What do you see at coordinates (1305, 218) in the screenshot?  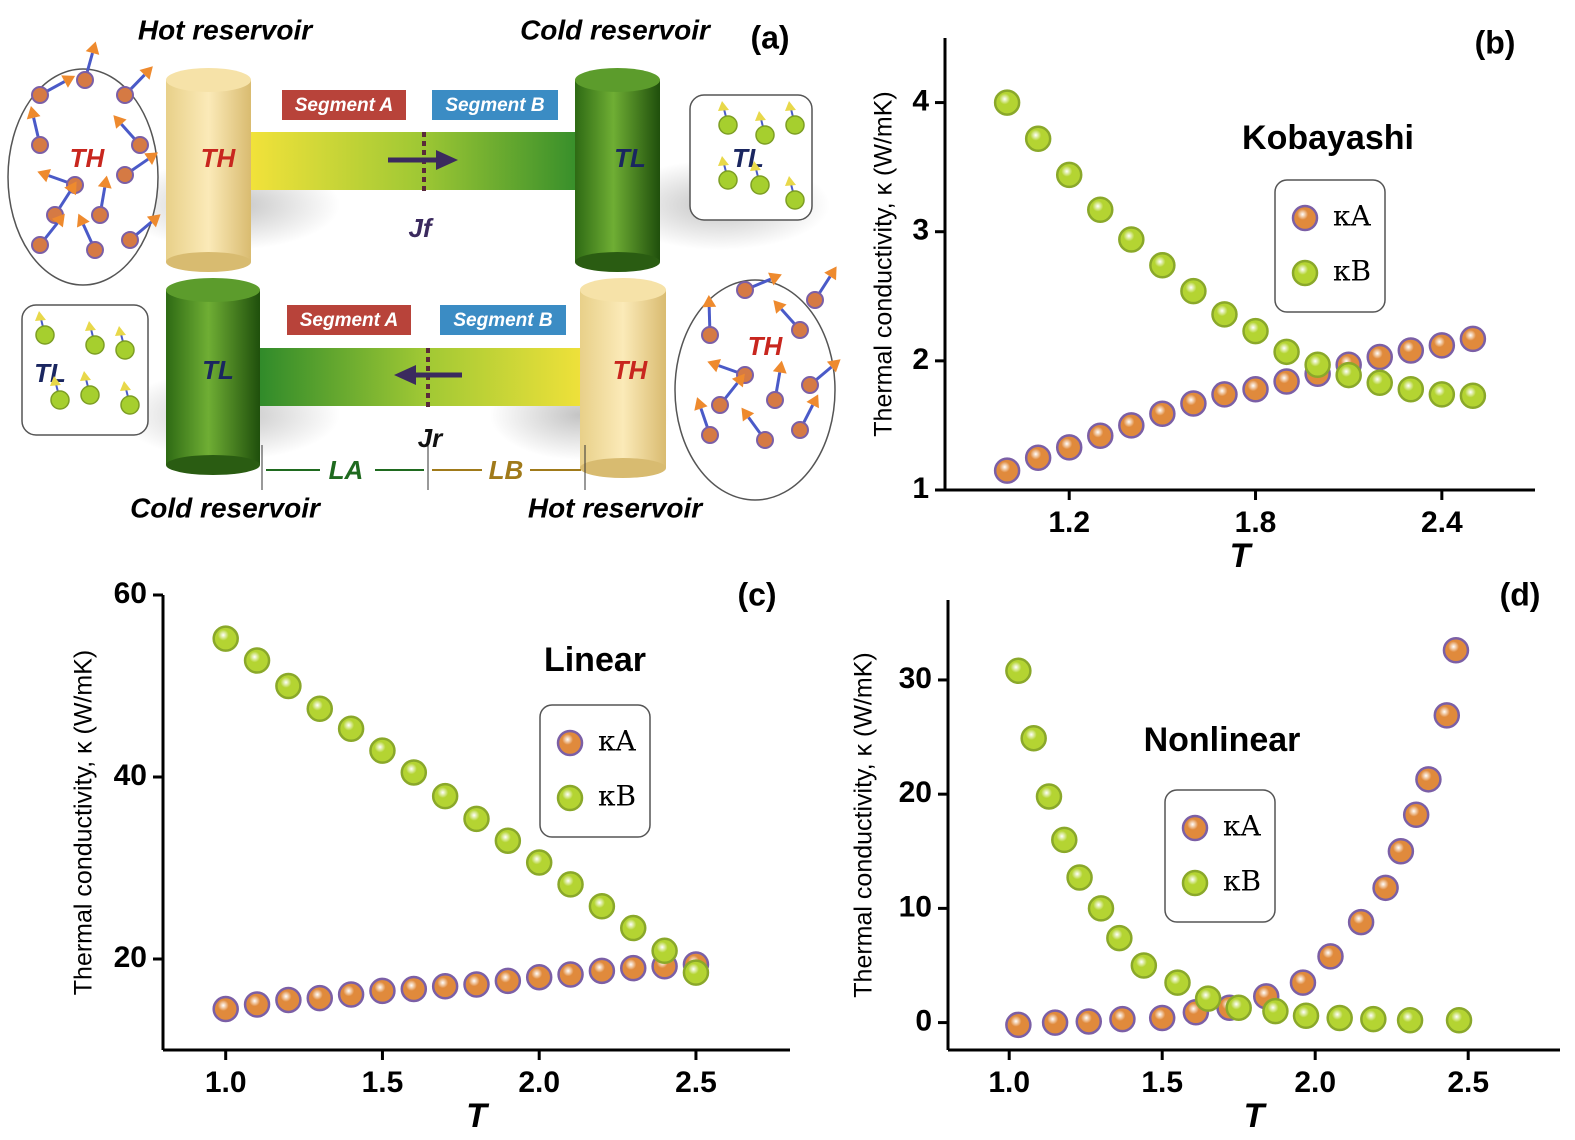 I see `legend-marker` at bounding box center [1305, 218].